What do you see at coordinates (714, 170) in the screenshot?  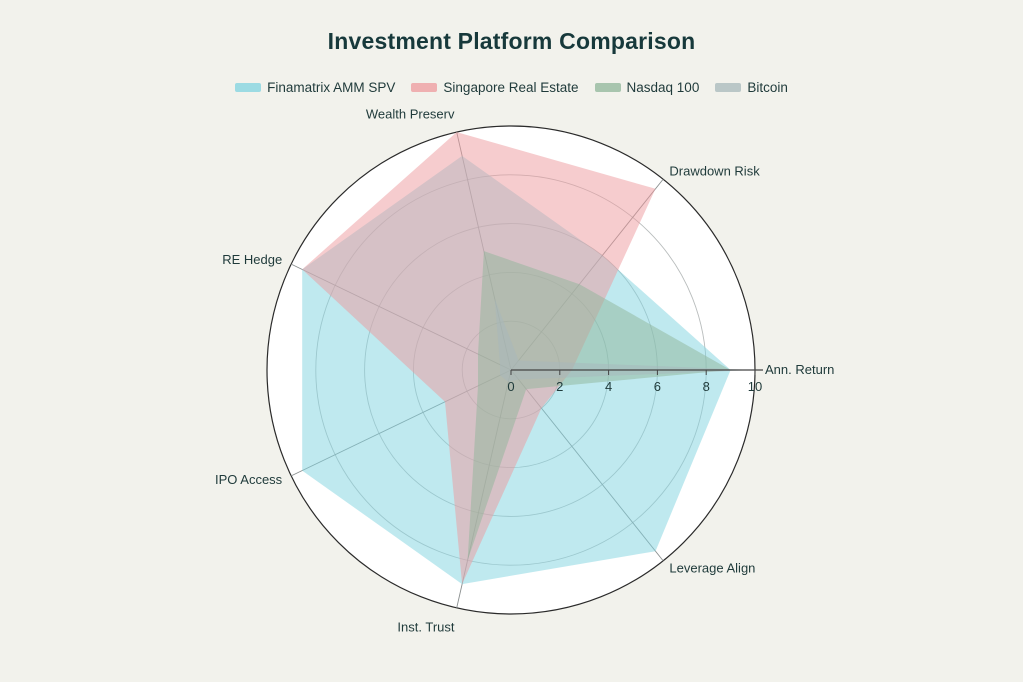 I see `axis-label: Drawdown Risk` at bounding box center [714, 170].